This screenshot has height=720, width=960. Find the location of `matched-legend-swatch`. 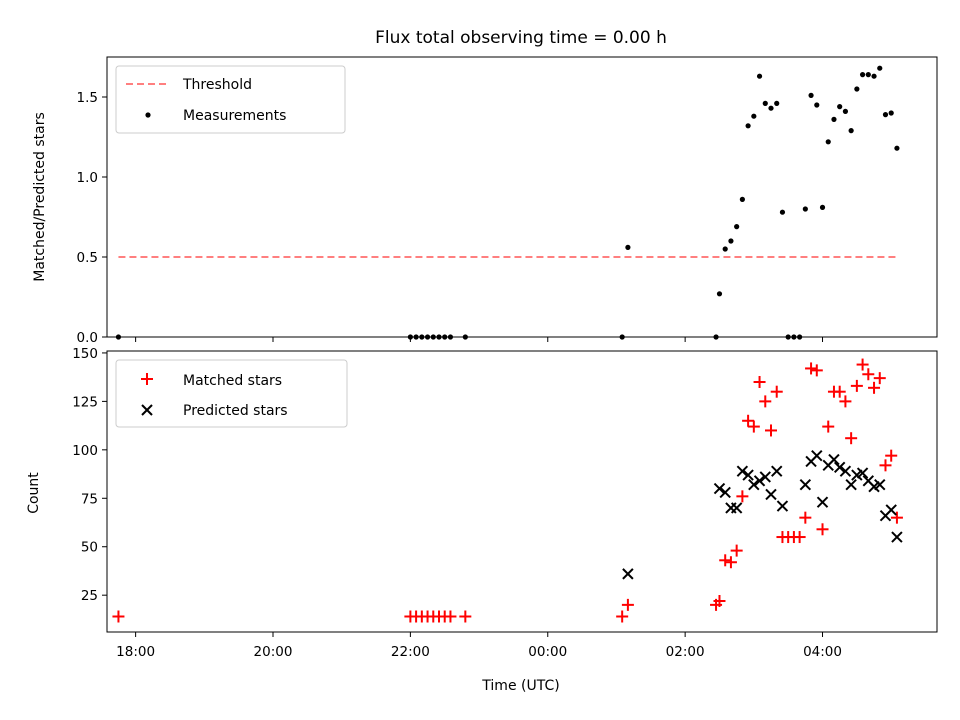

matched-legend-swatch is located at coordinates (147, 379).